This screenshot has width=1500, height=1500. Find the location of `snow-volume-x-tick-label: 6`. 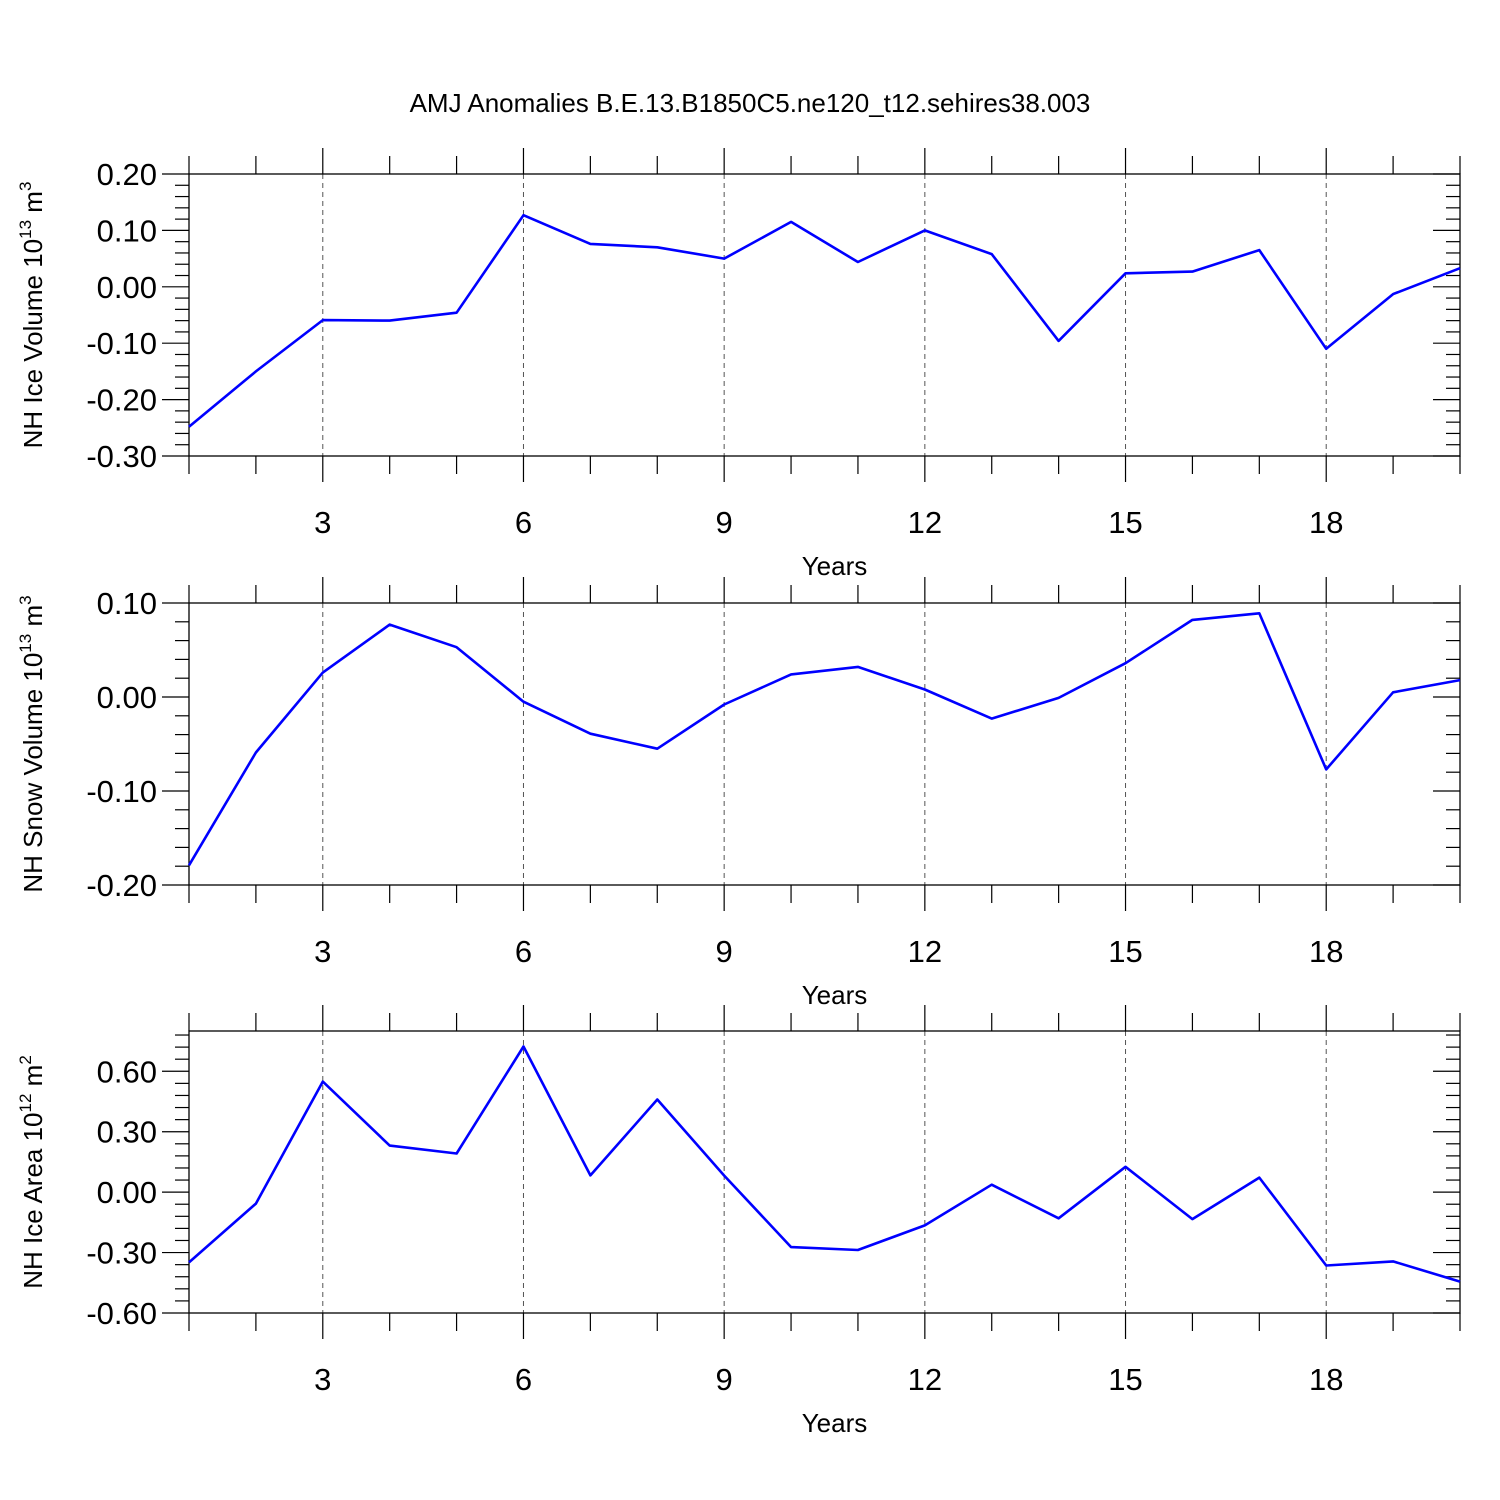

snow-volume-x-tick-label: 6 is located at coordinates (523, 951).